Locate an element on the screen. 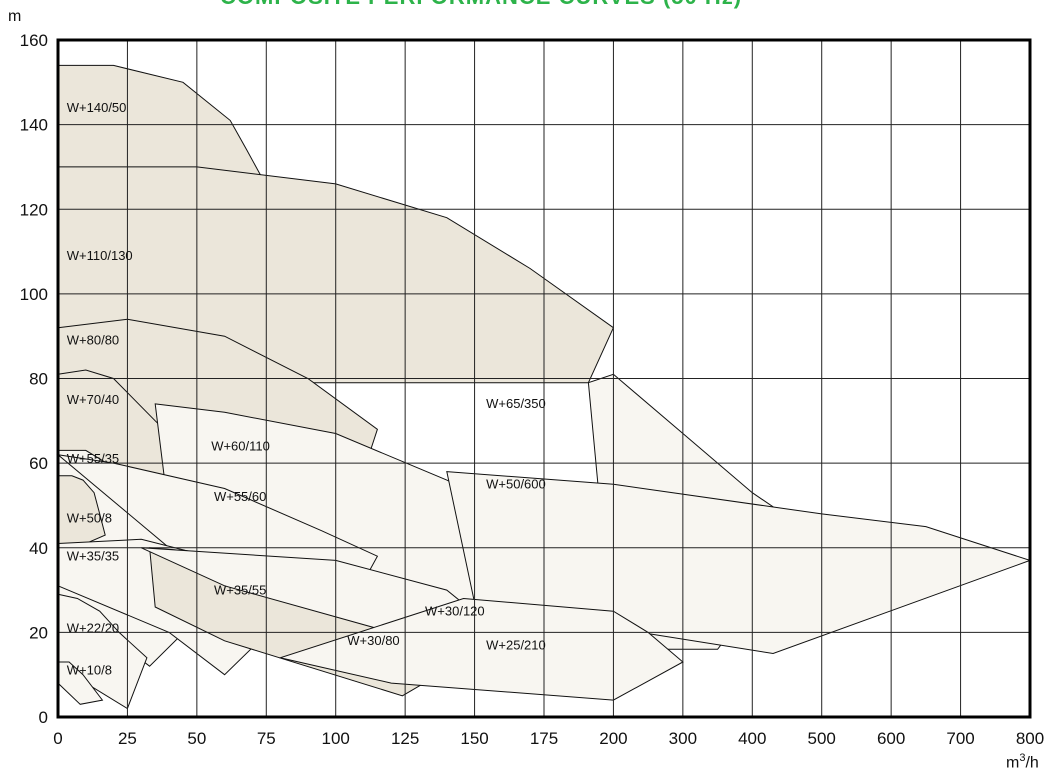  series-label-w-60-110: W+60/110 is located at coordinates (240, 445).